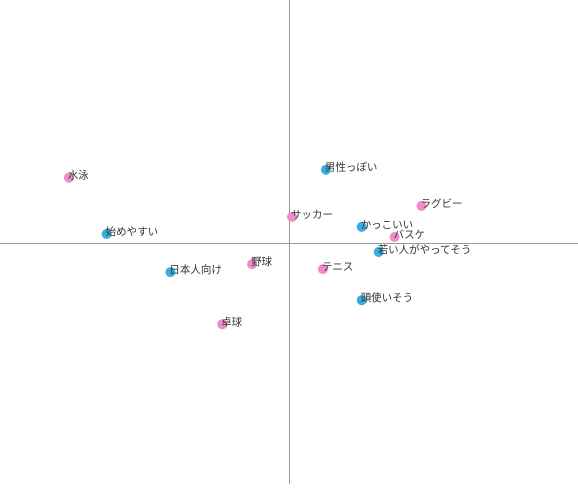  What do you see at coordinates (387, 225) in the screenshot?
I see `point-label-attributes-1: かっこいい` at bounding box center [387, 225].